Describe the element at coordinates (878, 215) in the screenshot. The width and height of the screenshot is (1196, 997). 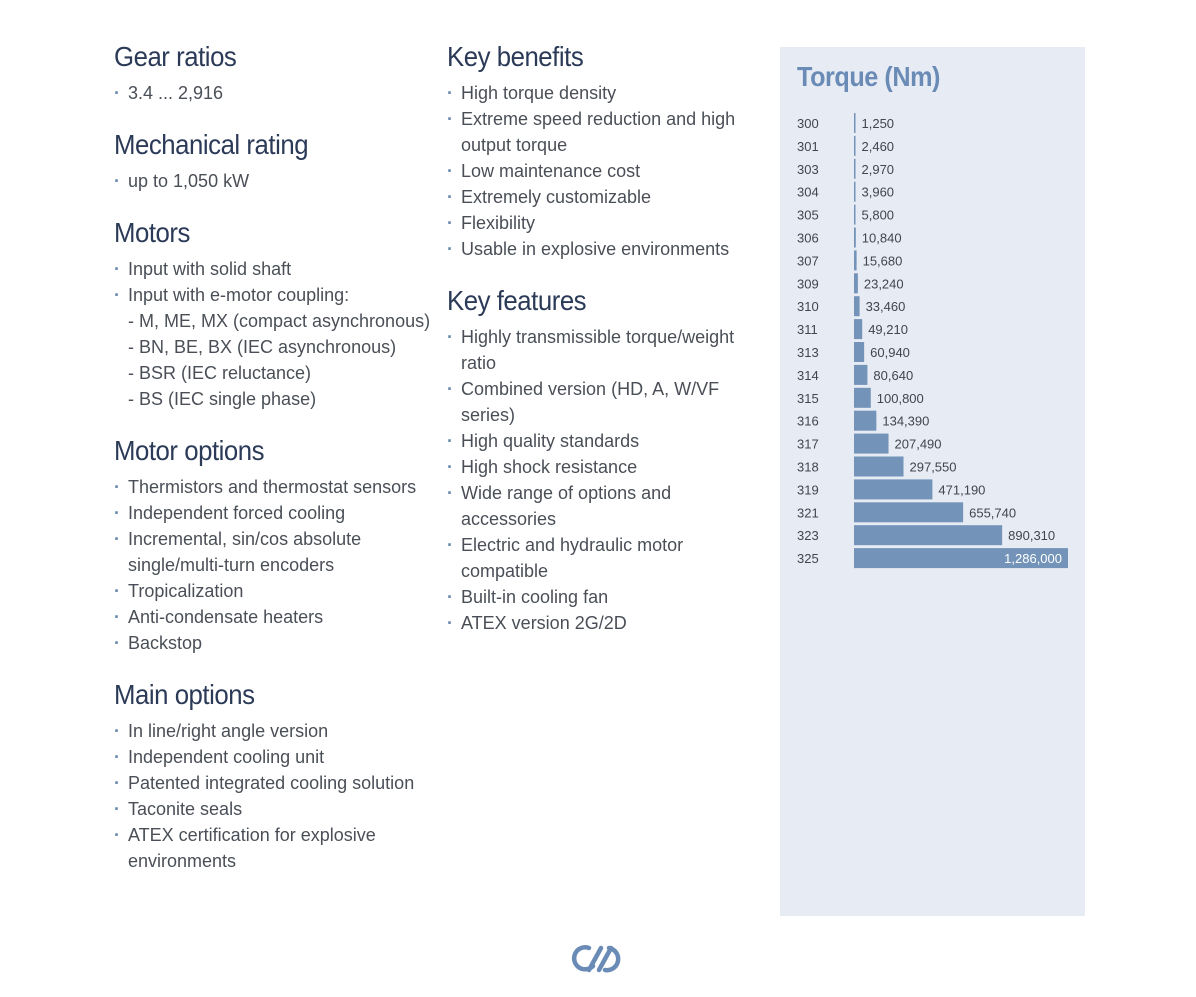
I see `value-label: 5,800` at that location.